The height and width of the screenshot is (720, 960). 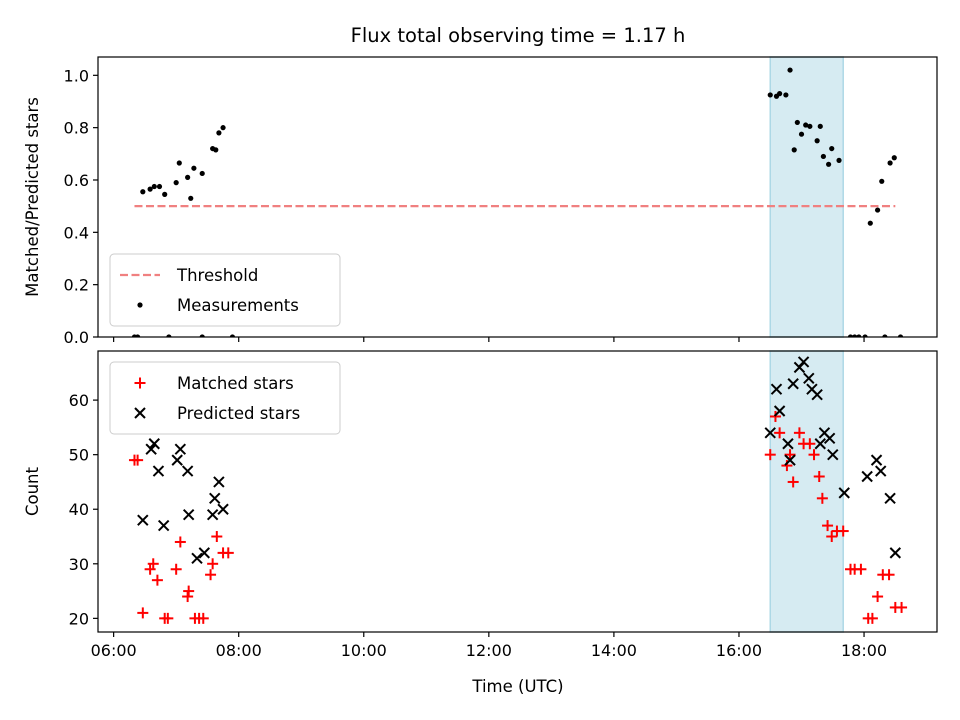 I want to click on top-legend-box, so click(x=225, y=290).